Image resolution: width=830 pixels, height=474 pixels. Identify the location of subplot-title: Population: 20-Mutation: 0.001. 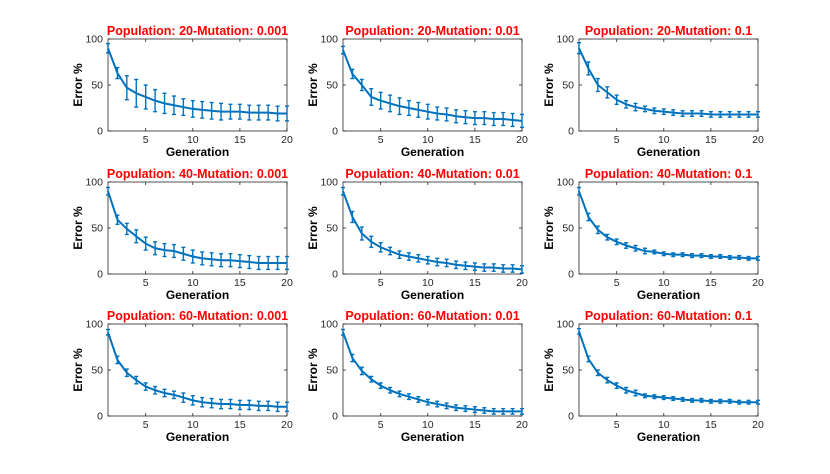
(197, 31).